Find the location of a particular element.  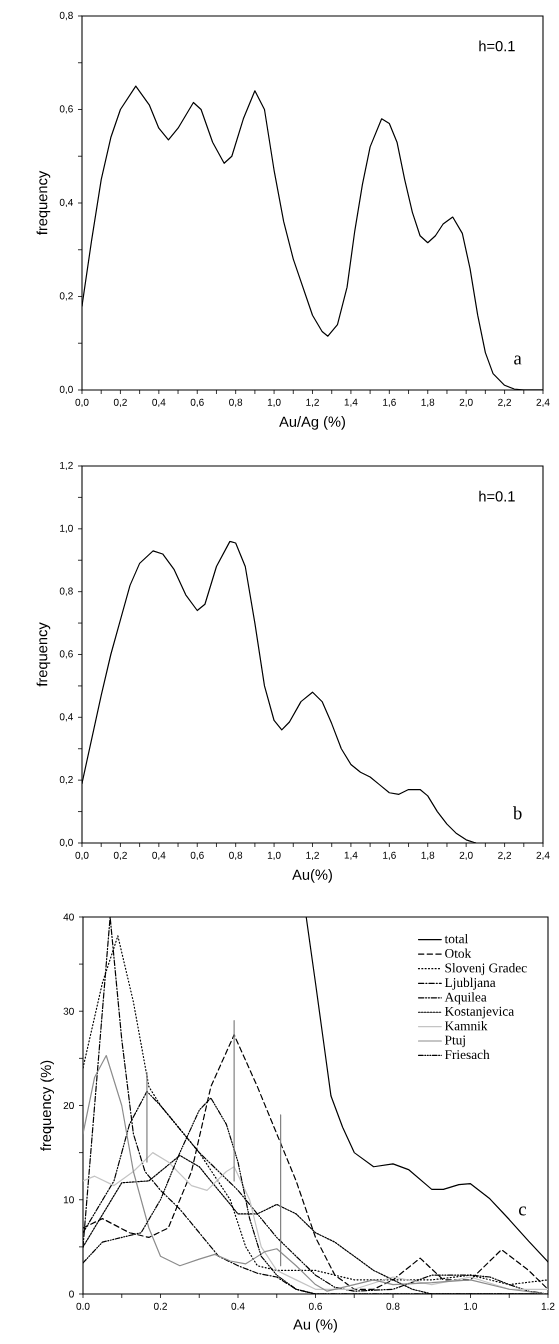

legend-label: Slovenj Gradec is located at coordinates (486, 969).